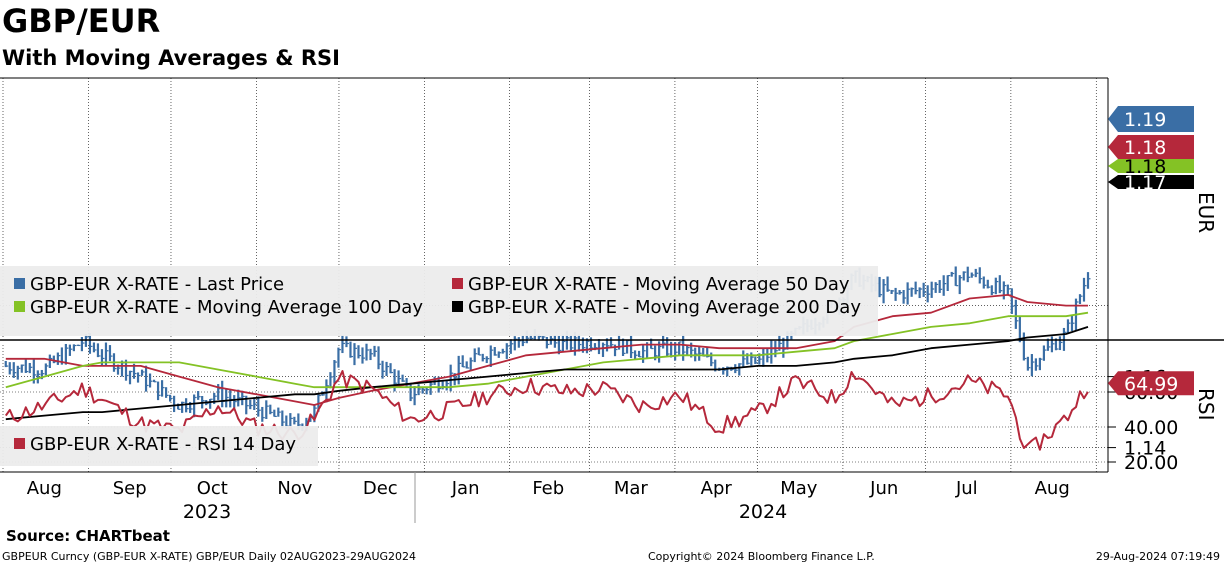  Describe the element at coordinates (761, 556) in the screenshot. I see `footer-copyright: Copyright© 2024 Bloomberg Finance L.P.` at that location.